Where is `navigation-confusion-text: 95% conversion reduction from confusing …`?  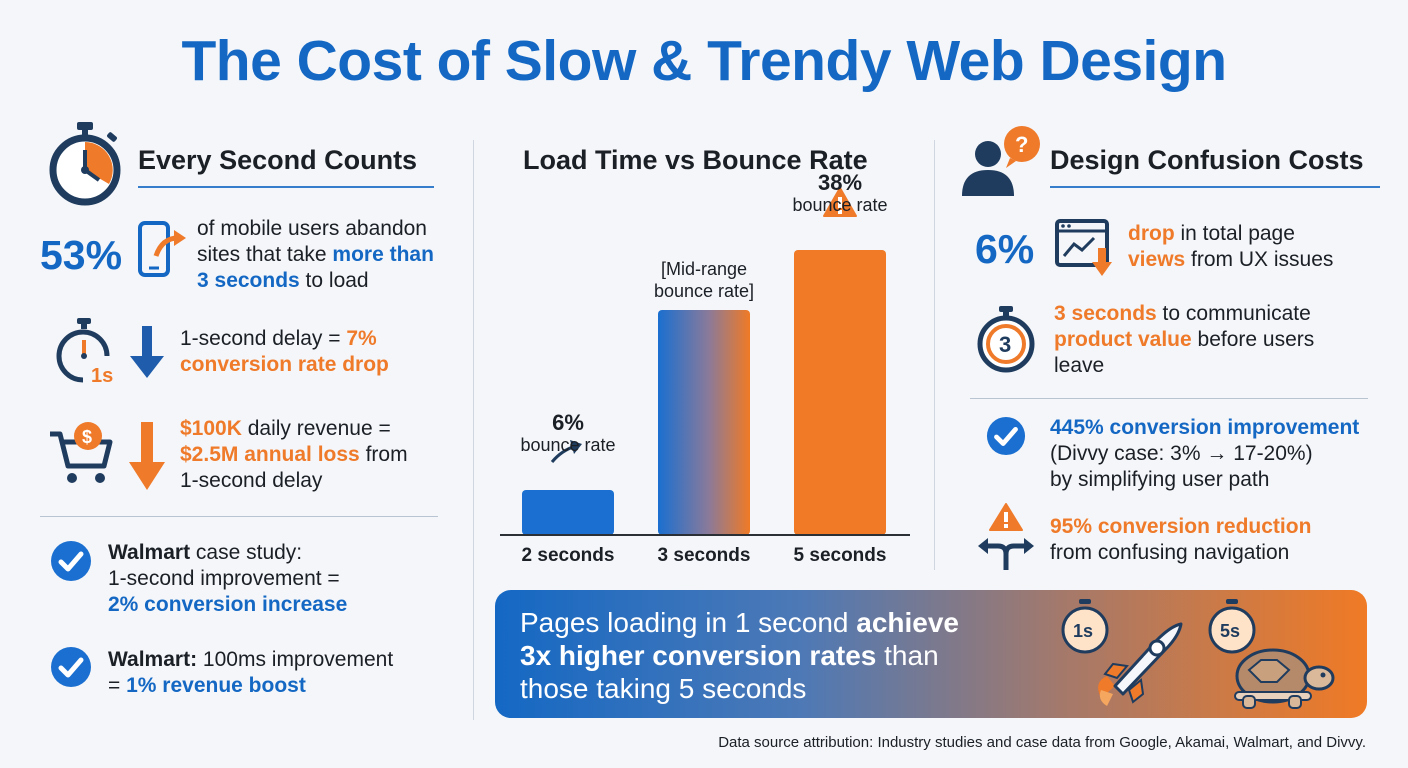 navigation-confusion-text: 95% conversion reduction from confusing … is located at coordinates (1181, 539).